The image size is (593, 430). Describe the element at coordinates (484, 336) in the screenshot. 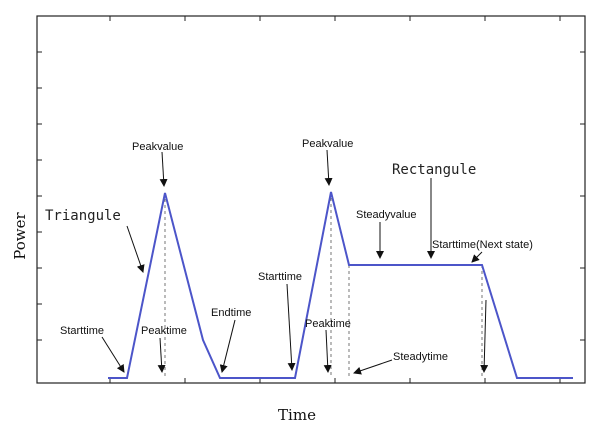

I see `arrow-starttime-next-down` at that location.